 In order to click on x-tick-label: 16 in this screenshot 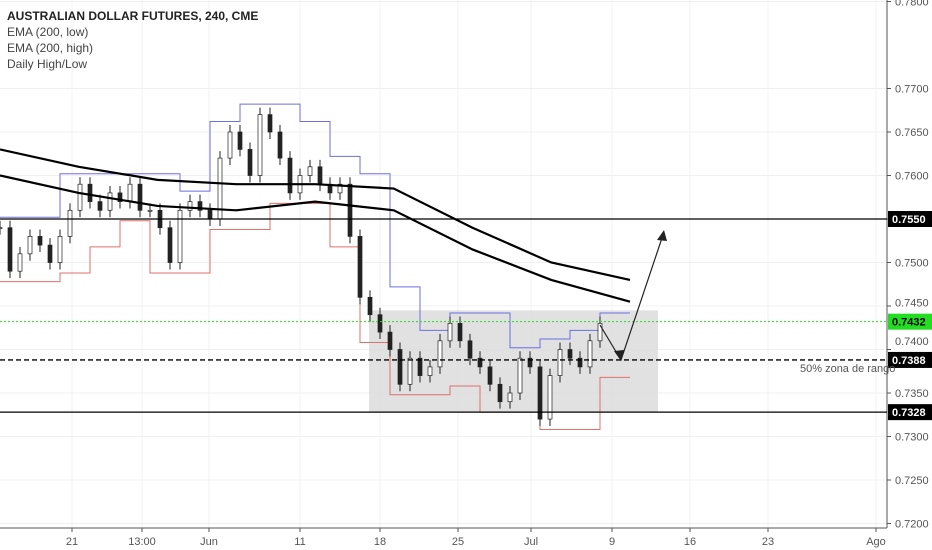, I will do `click(690, 542)`.